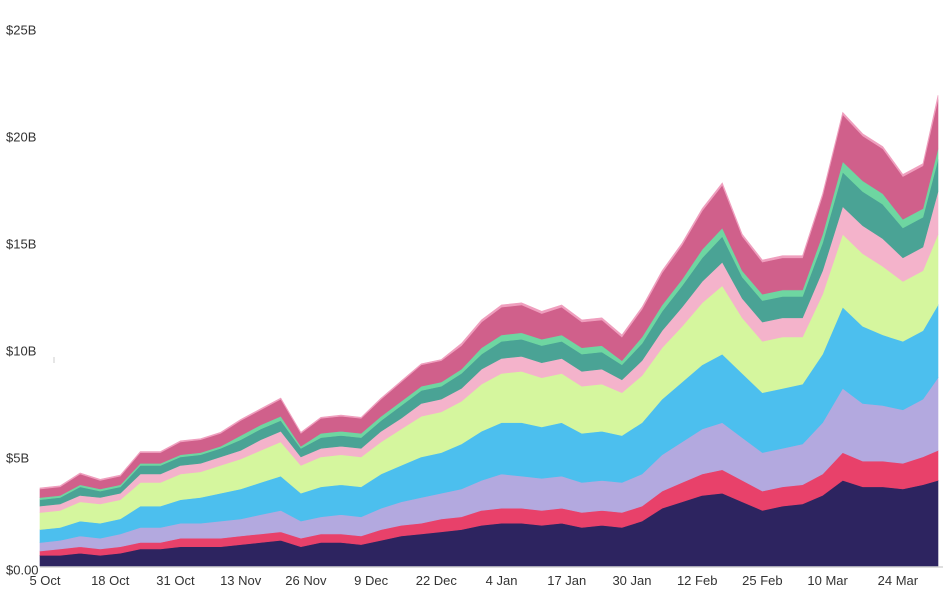 This screenshot has height=593, width=951. I want to click on x-tick-label: 12 Feb, so click(697, 580).